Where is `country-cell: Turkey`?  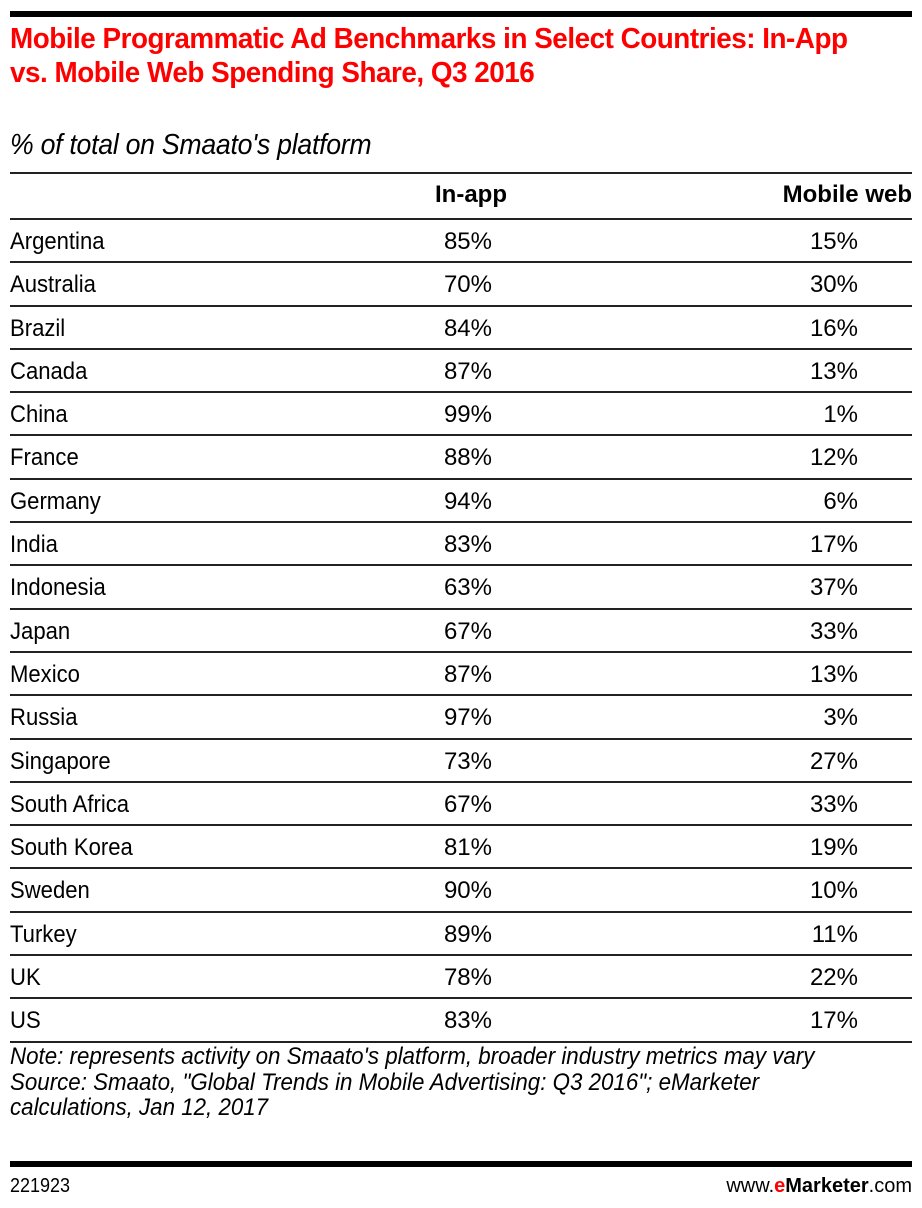 country-cell: Turkey is located at coordinates (43, 934).